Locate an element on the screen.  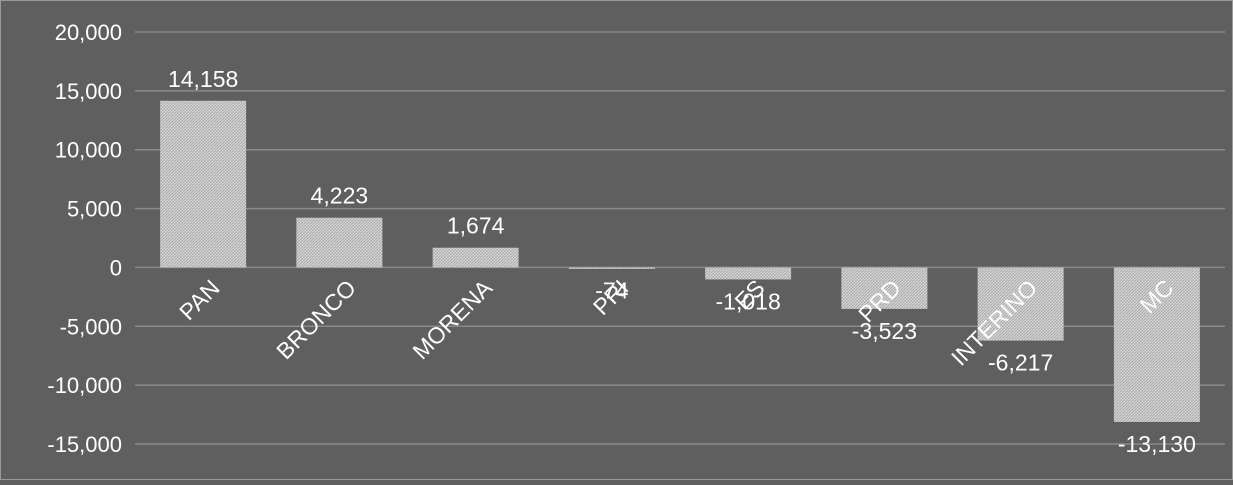
data-label: -13,130 is located at coordinates (1157, 444).